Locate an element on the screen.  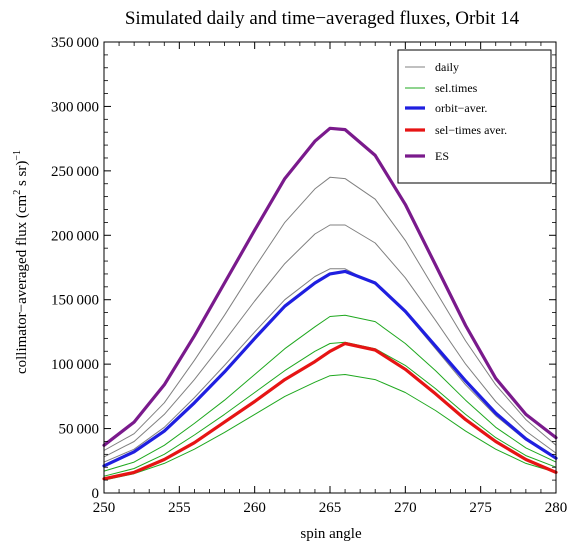
legend-label: daily is located at coordinates (447, 67).